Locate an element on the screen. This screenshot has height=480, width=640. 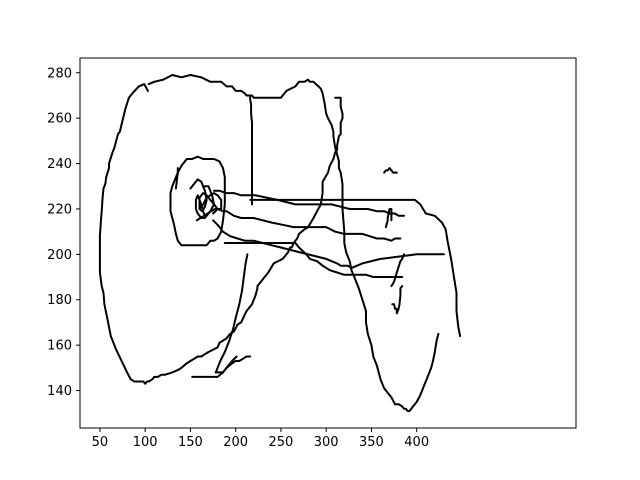
x-tick-label: 250 is located at coordinates (281, 442).